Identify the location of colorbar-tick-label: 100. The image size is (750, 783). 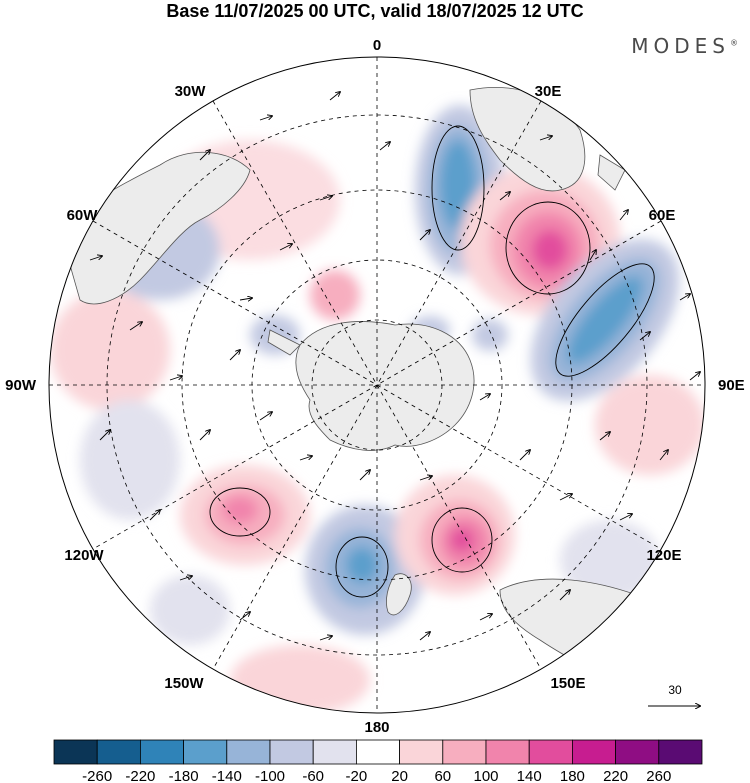
(485, 775).